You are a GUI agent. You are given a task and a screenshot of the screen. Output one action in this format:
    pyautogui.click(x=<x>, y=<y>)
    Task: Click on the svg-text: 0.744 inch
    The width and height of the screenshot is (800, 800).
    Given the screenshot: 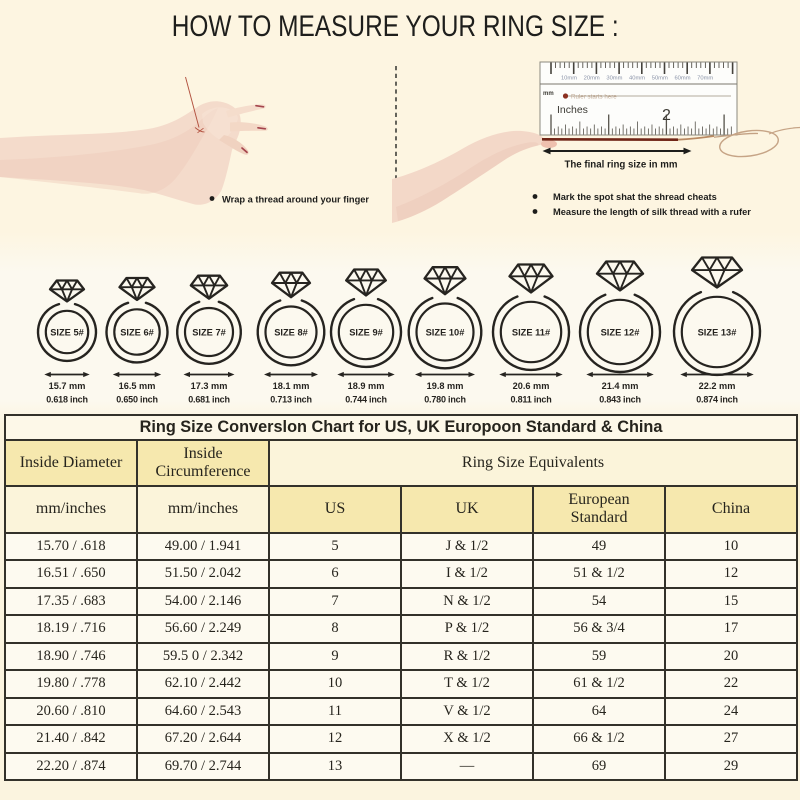 What is the action you would take?
    pyautogui.click(x=366, y=400)
    